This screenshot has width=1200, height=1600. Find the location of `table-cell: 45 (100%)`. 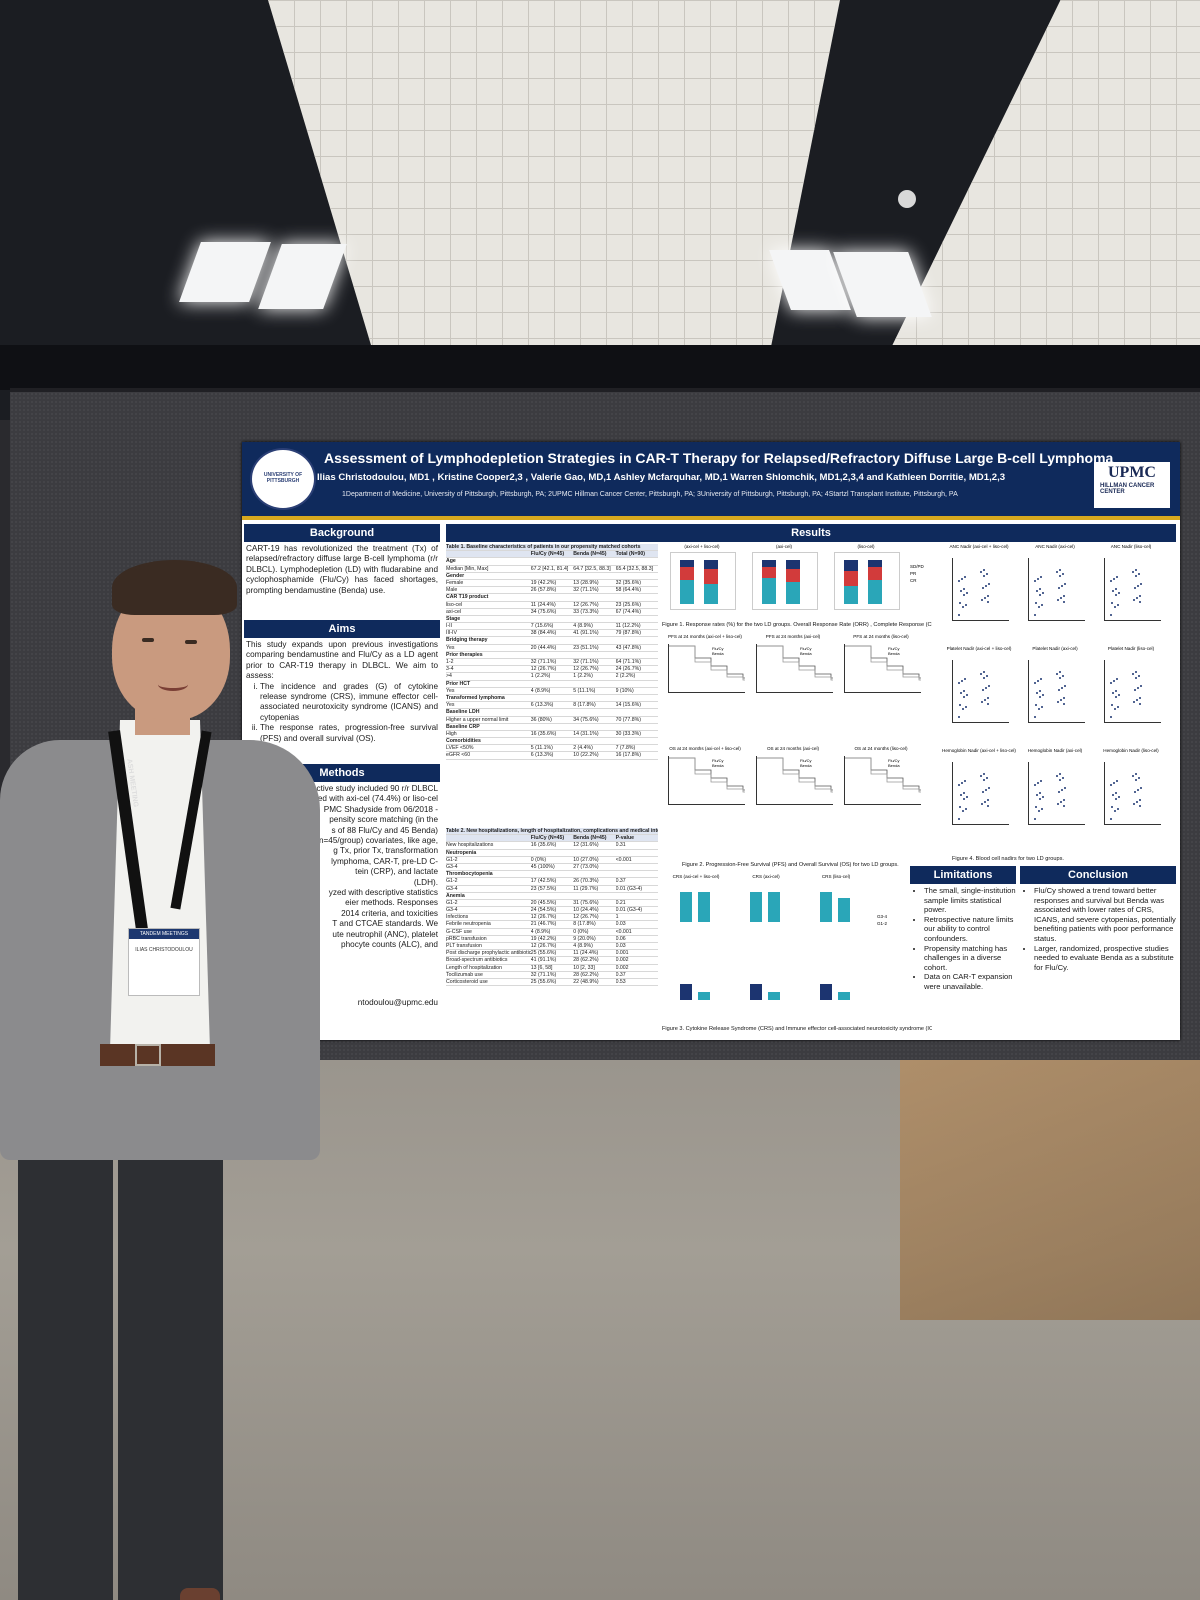

table-cell: 45 (100%) is located at coordinates (542, 866).